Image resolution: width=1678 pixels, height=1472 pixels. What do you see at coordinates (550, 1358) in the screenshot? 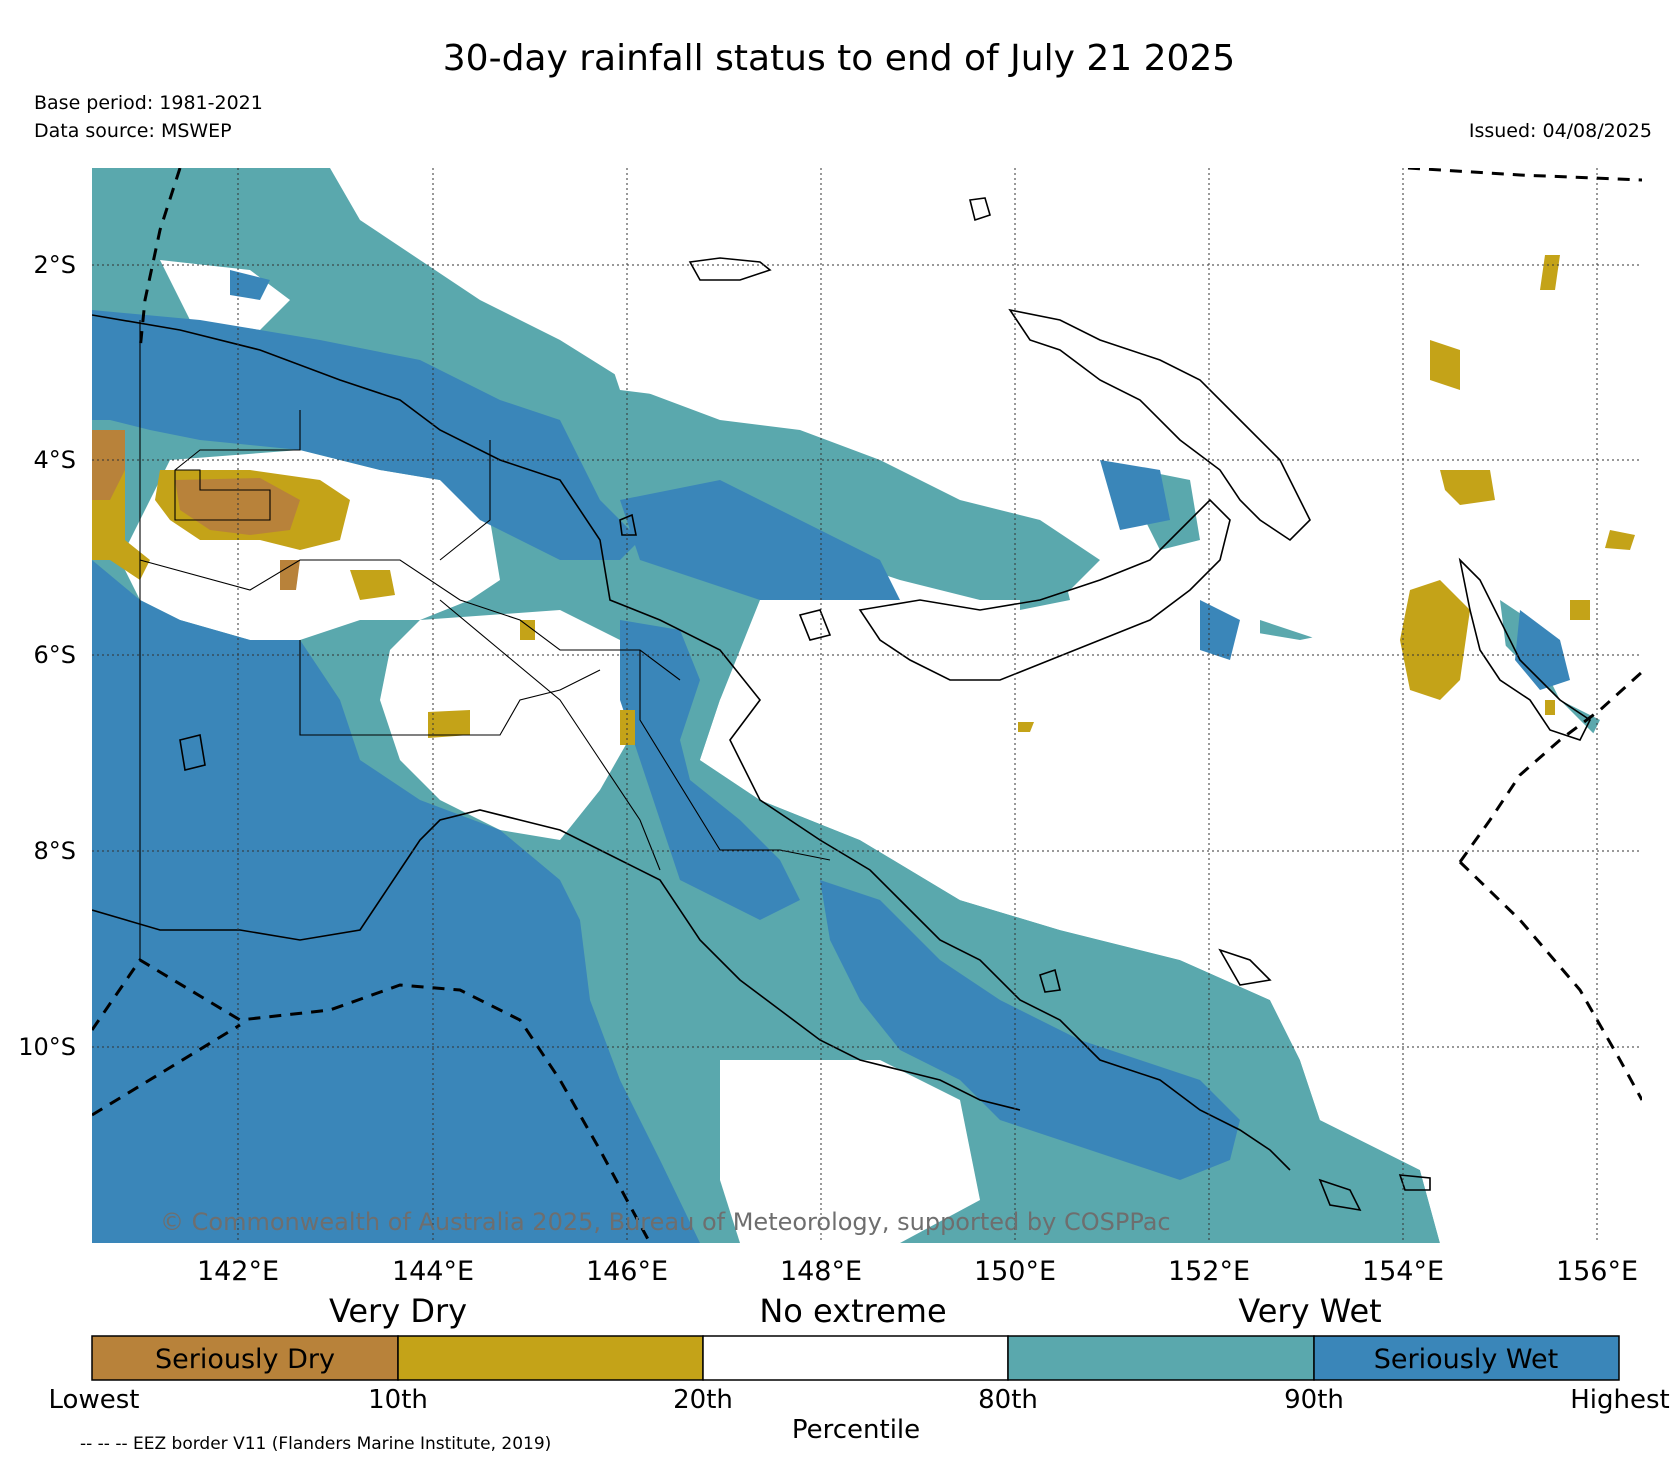
I see `legend-bin-very-dry` at bounding box center [550, 1358].